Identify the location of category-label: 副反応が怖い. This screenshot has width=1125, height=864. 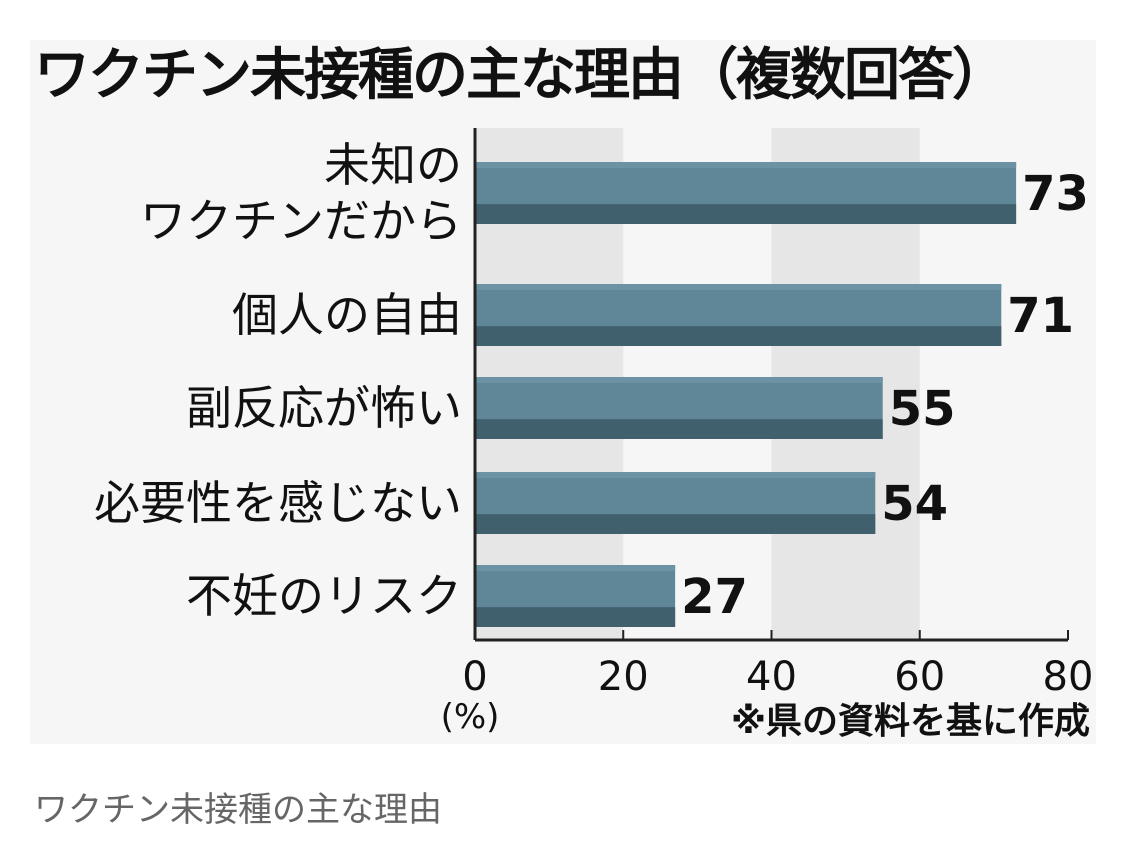
(324, 408).